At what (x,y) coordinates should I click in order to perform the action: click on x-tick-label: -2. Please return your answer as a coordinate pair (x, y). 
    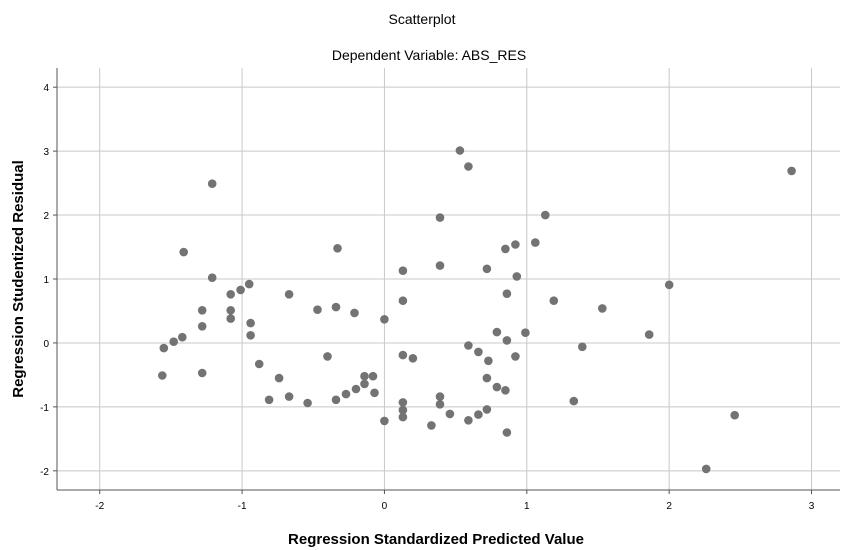
    Looking at the image, I should click on (99, 506).